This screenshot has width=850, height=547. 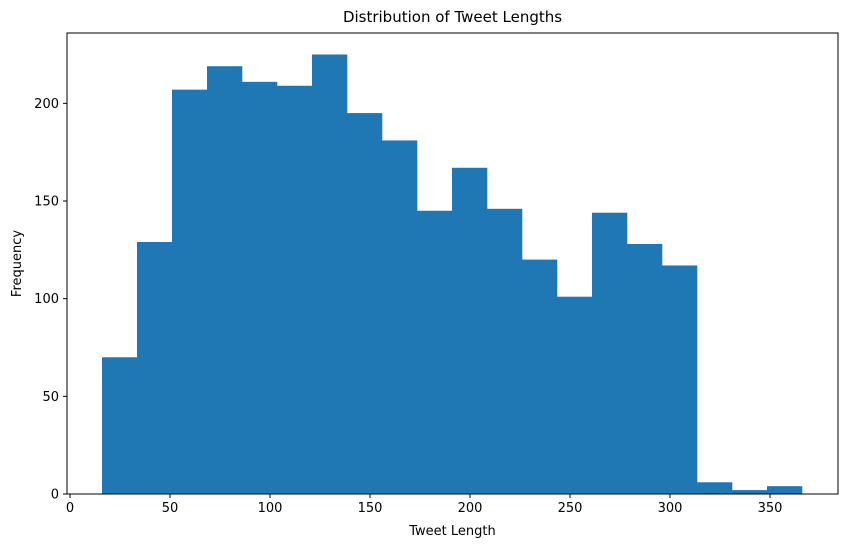 What do you see at coordinates (50, 397) in the screenshot?
I see `y-tick-label: 50` at bounding box center [50, 397].